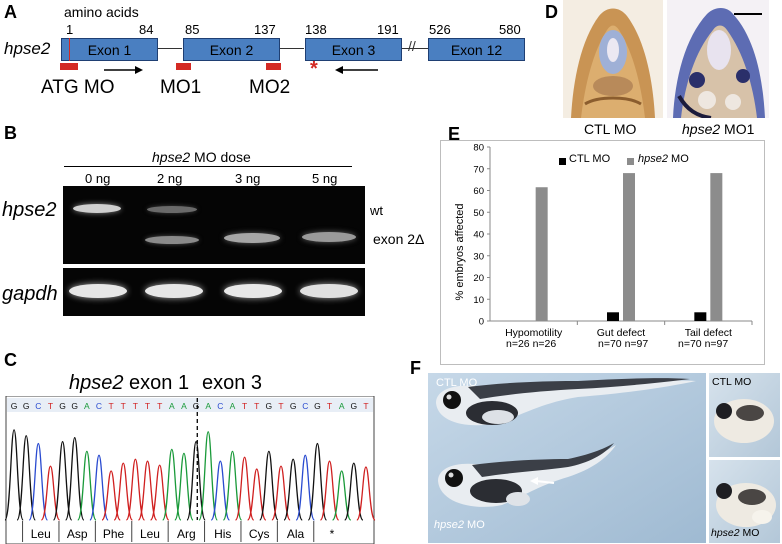 This screenshot has width=782, height=544. Describe the element at coordinates (412, 46) in the screenshot. I see `break-mark: //` at that location.